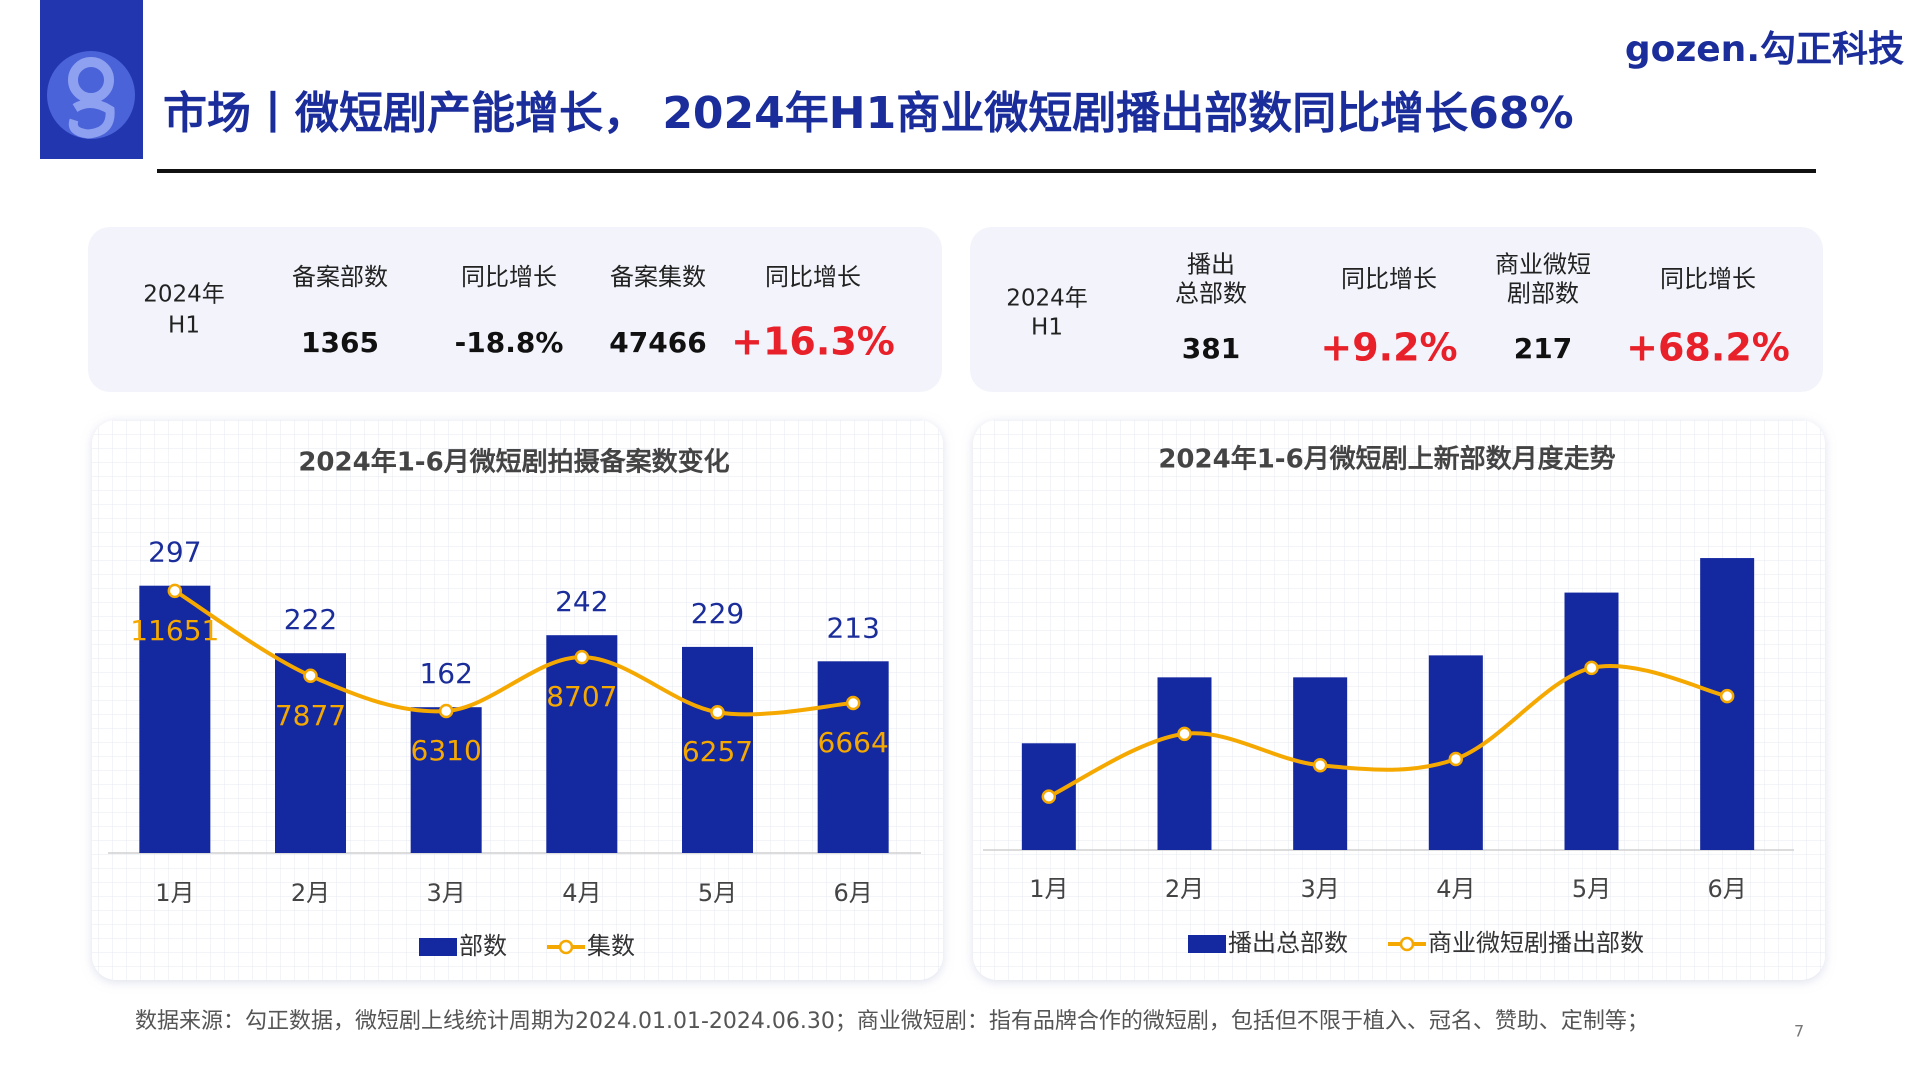 The image size is (1920, 1080). Describe the element at coordinates (868, 113) in the screenshot. I see `slide-title: 市场丨微短剧产能增长， 2024年H1商业微短剧播出部数同比增长68%` at that location.